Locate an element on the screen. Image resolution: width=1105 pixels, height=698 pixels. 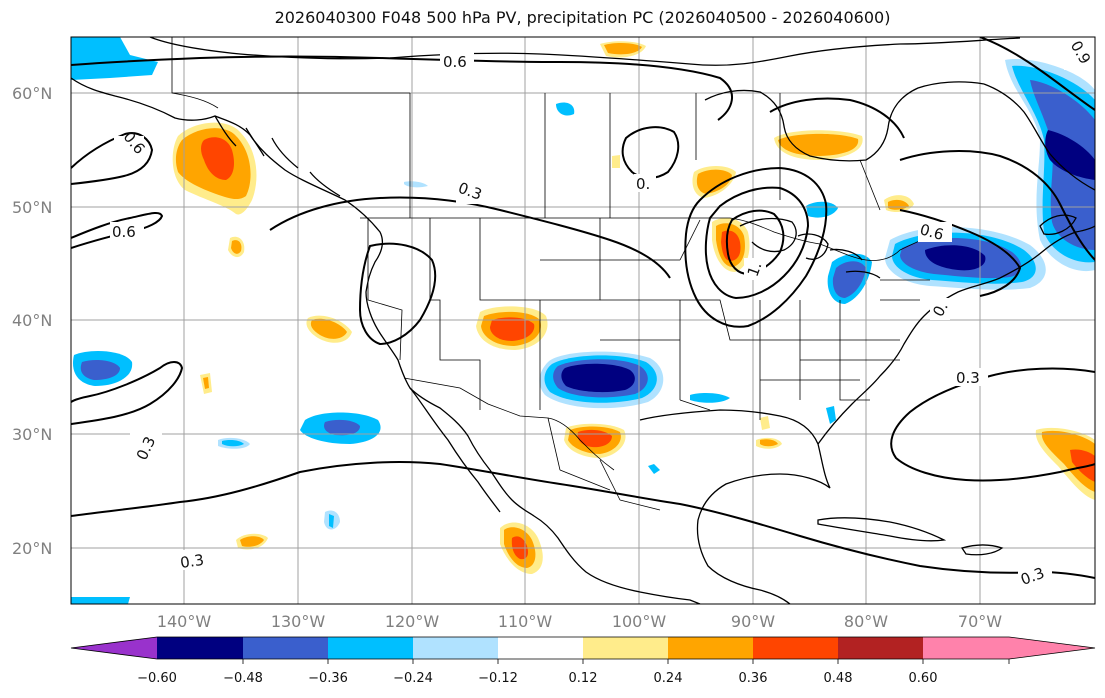
contour-0.3-central is located at coordinates (470, 237).